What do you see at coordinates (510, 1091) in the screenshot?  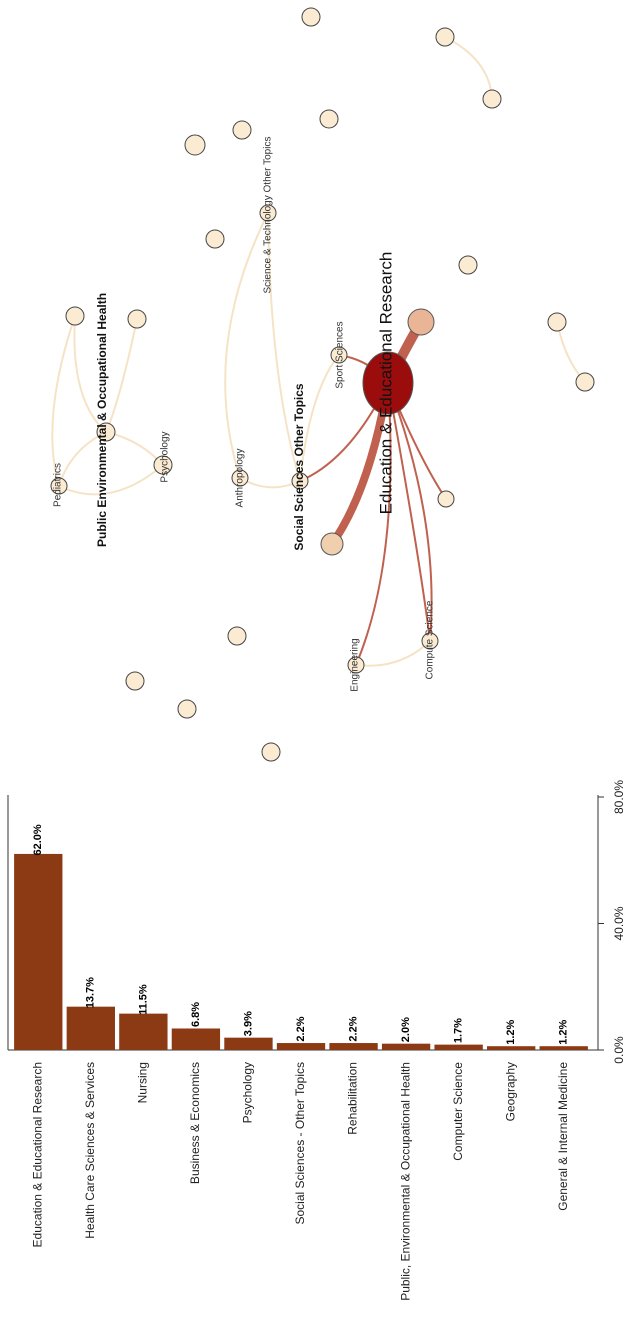 I see `x-tick-label: Geography` at bounding box center [510, 1091].